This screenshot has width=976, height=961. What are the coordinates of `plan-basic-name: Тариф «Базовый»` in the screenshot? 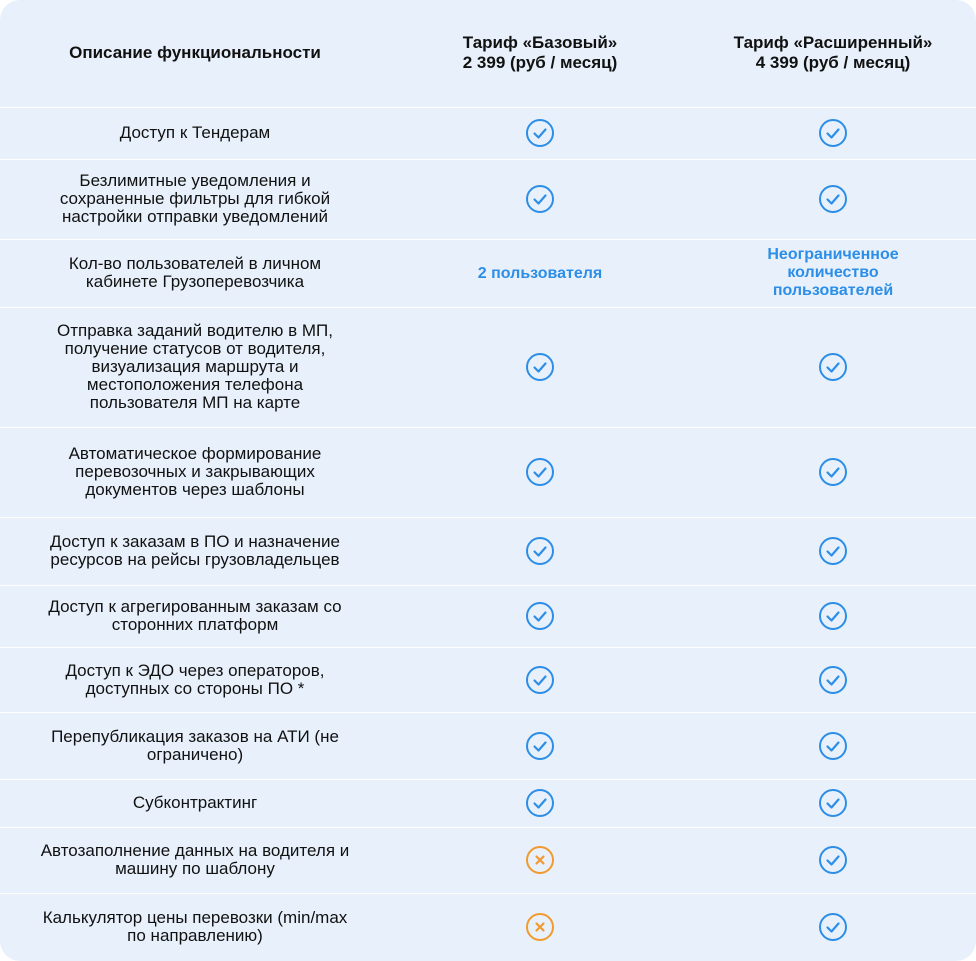 It's located at (540, 43).